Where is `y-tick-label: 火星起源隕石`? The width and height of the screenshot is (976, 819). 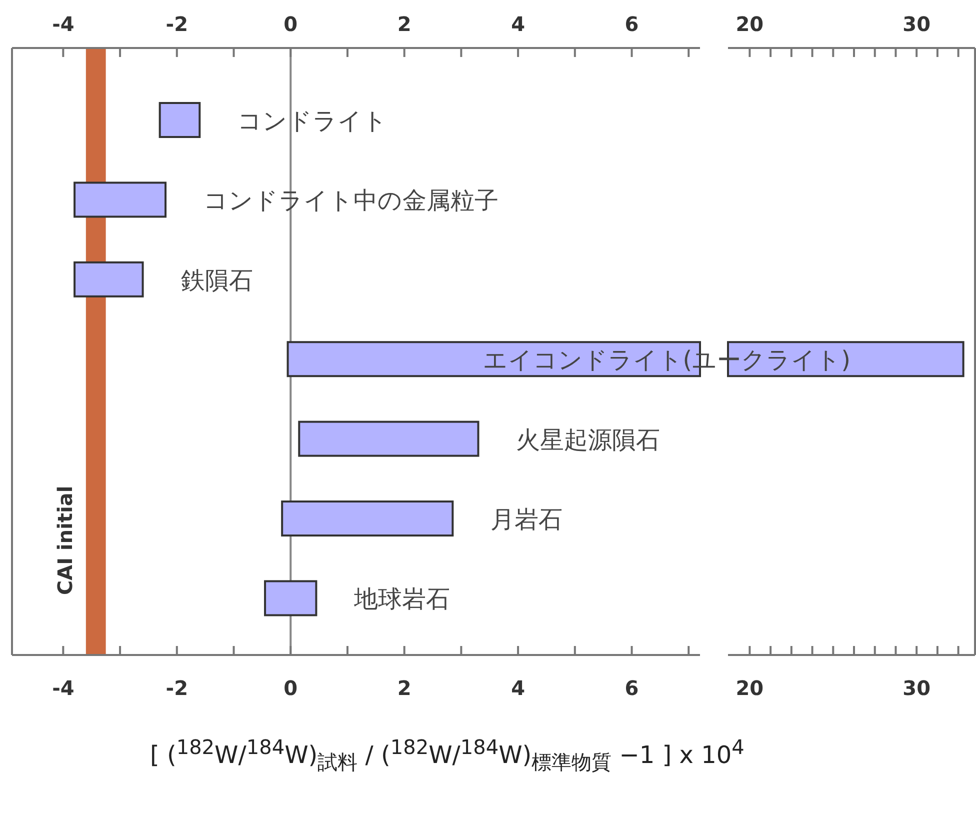
y-tick-label: 火星起源隕石 is located at coordinates (588, 440).